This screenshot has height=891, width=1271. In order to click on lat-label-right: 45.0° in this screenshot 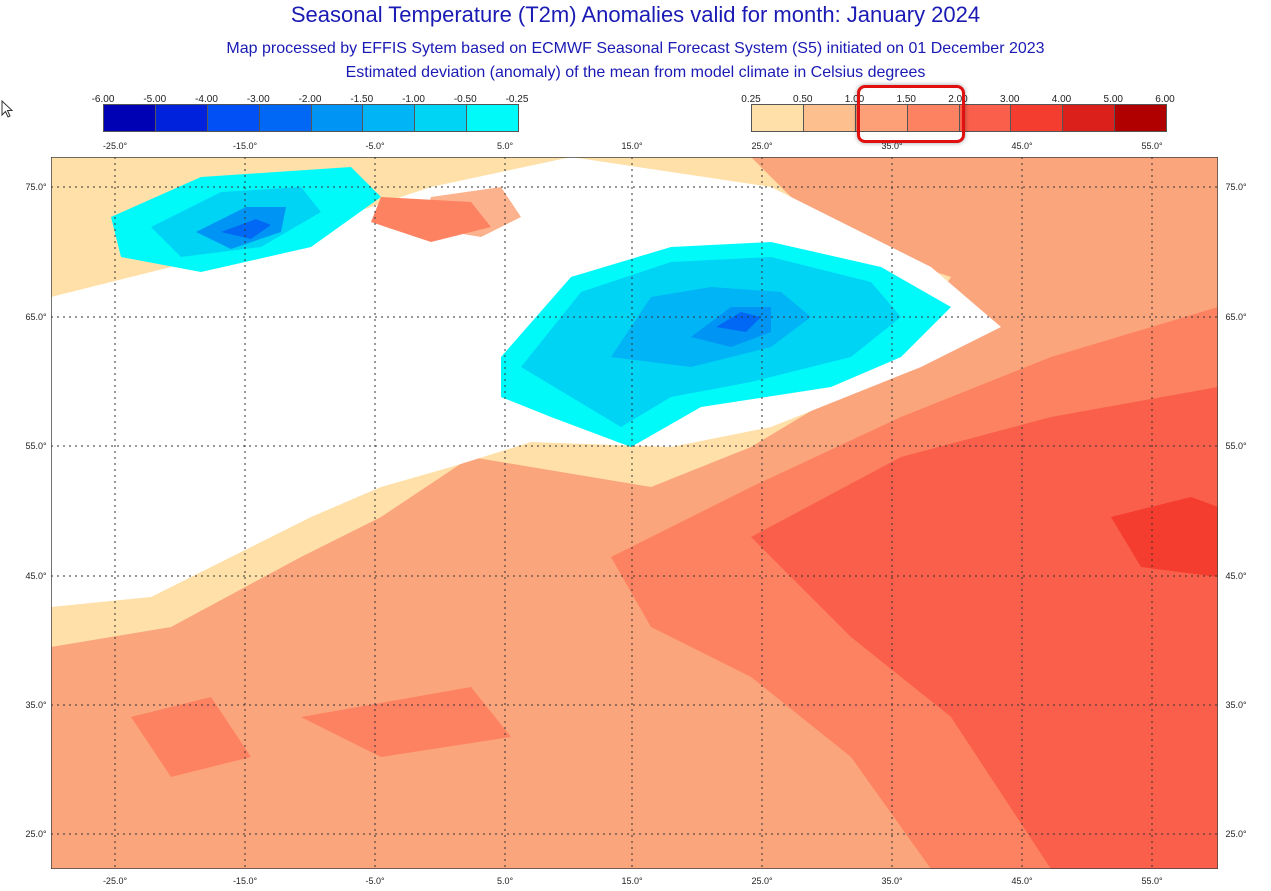, I will do `click(1236, 576)`.